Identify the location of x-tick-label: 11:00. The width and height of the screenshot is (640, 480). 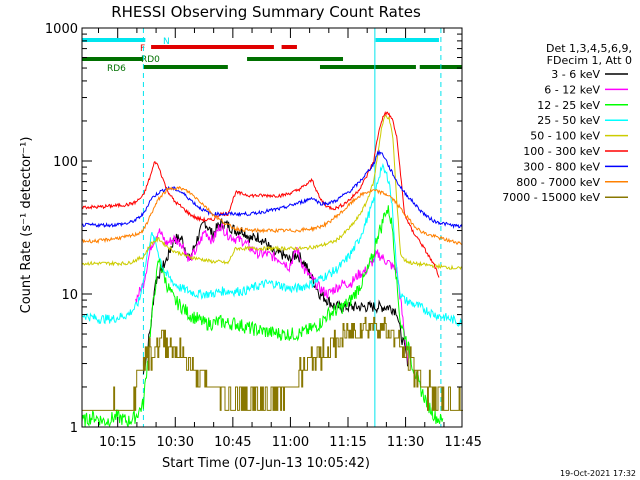
(290, 442).